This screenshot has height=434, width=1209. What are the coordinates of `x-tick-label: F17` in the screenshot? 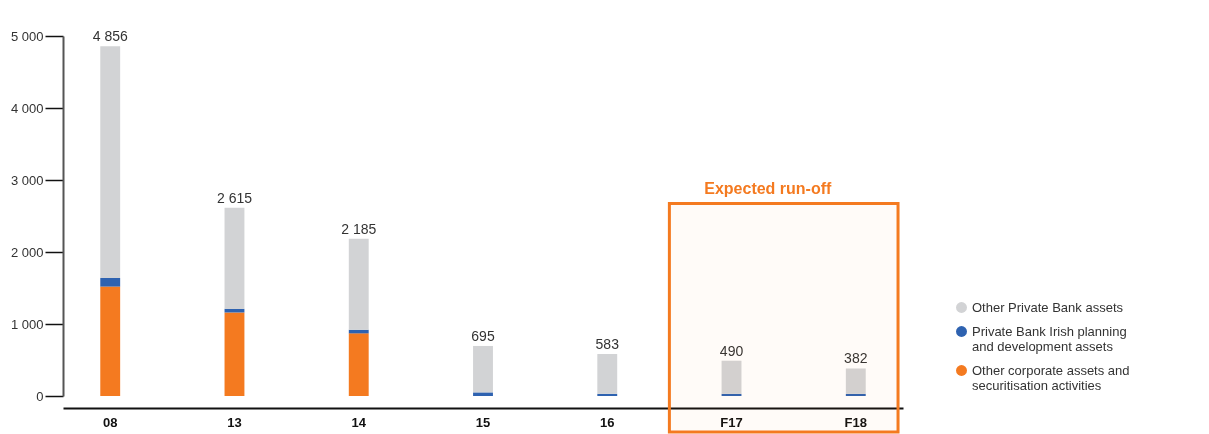 It's located at (731, 422).